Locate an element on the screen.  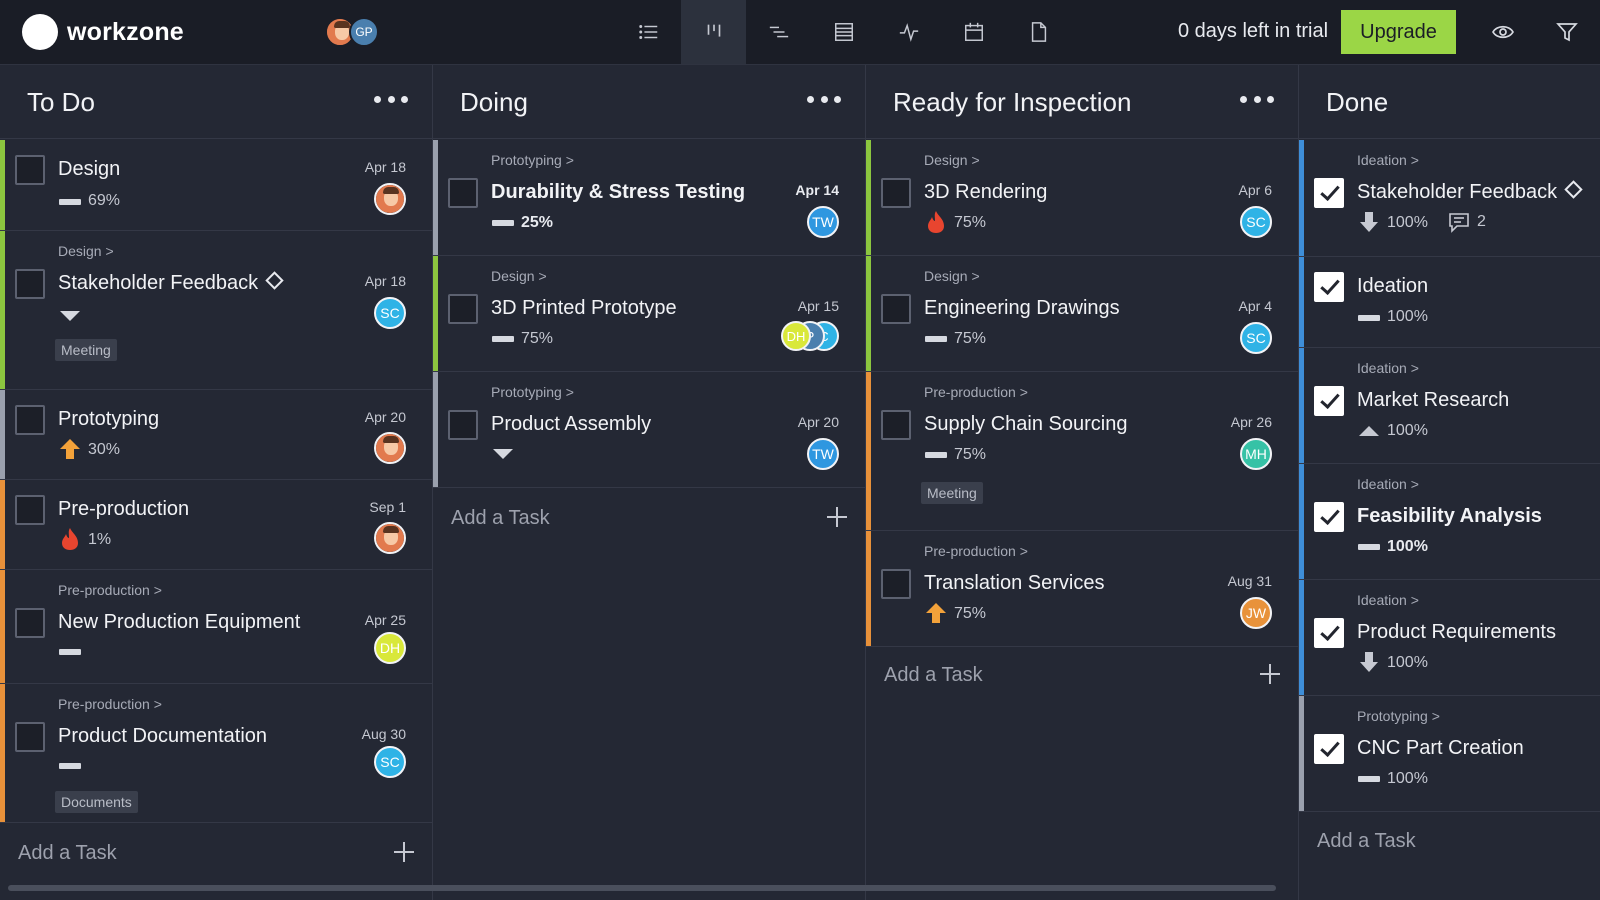
eye-icon is located at coordinates (1503, 32).